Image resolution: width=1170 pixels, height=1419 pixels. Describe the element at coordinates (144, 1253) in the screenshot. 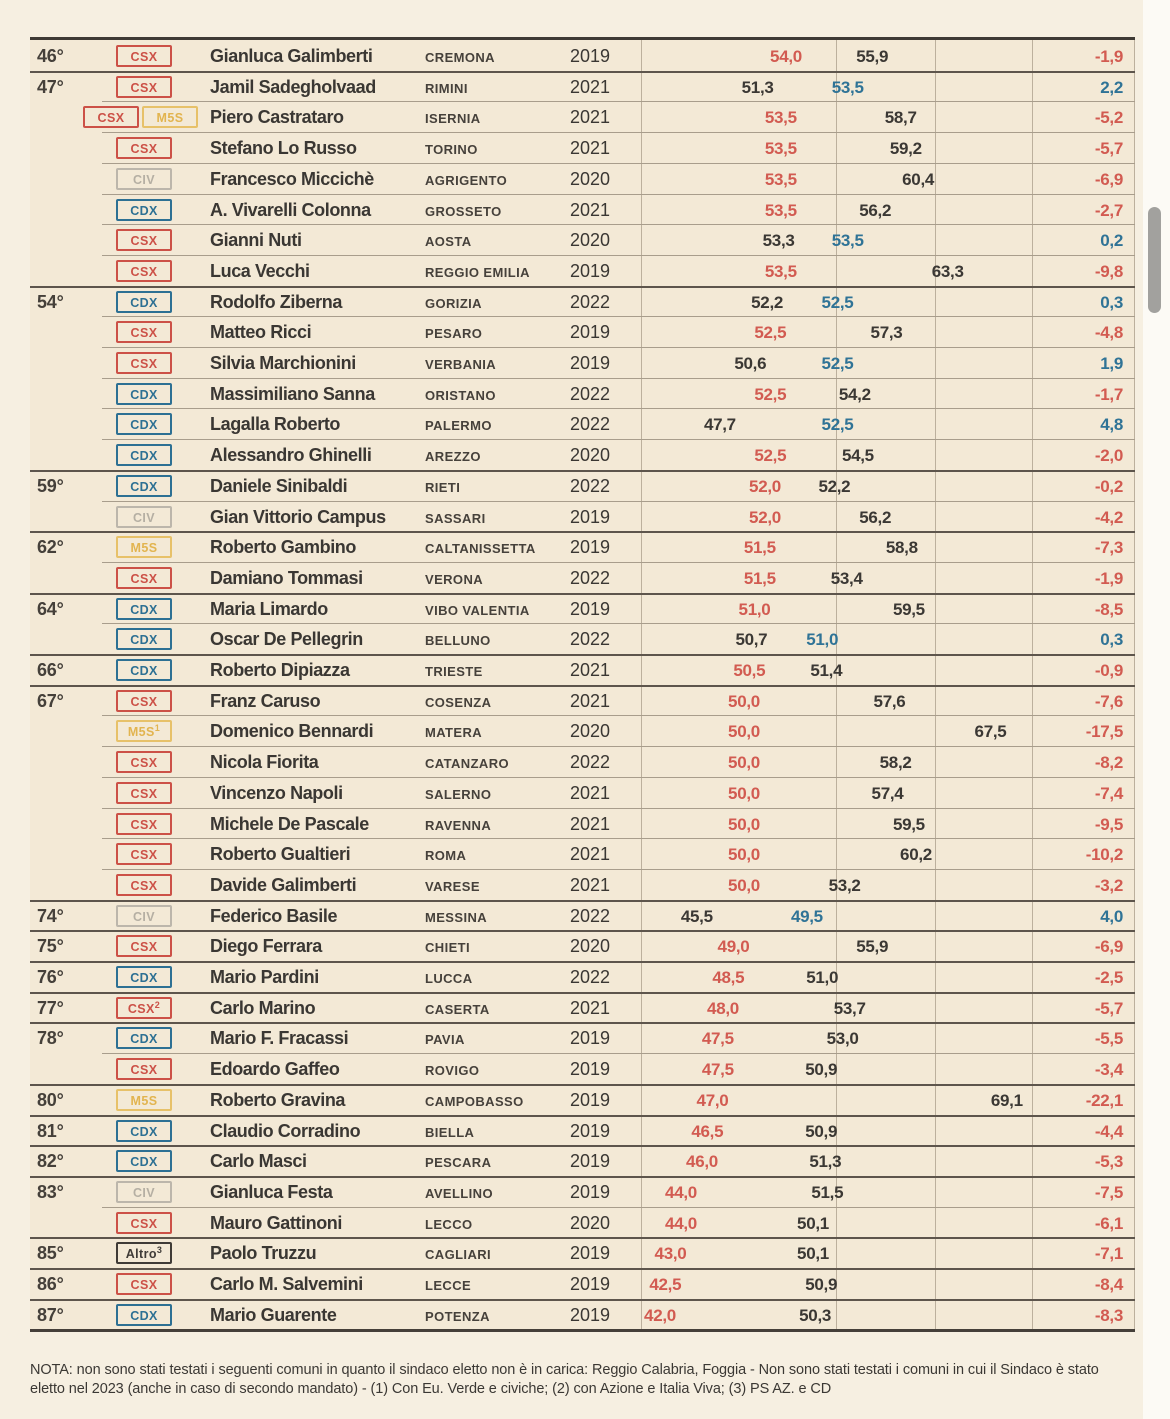

I see `coalition-badge-altro: Altro3` at that location.